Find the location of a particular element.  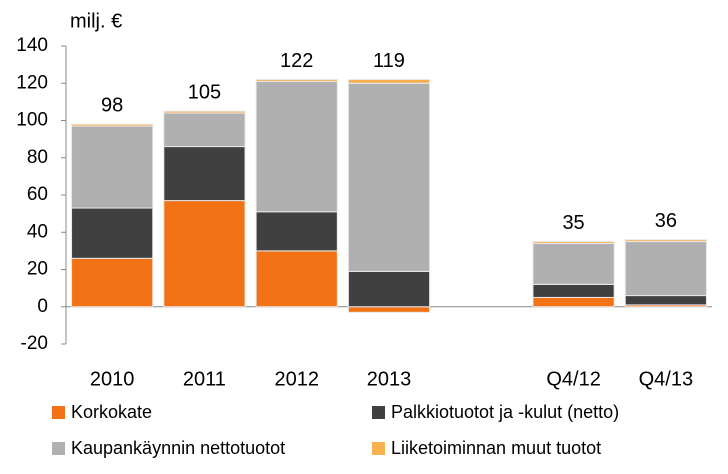

y-tick-label: 20 is located at coordinates (37, 269).